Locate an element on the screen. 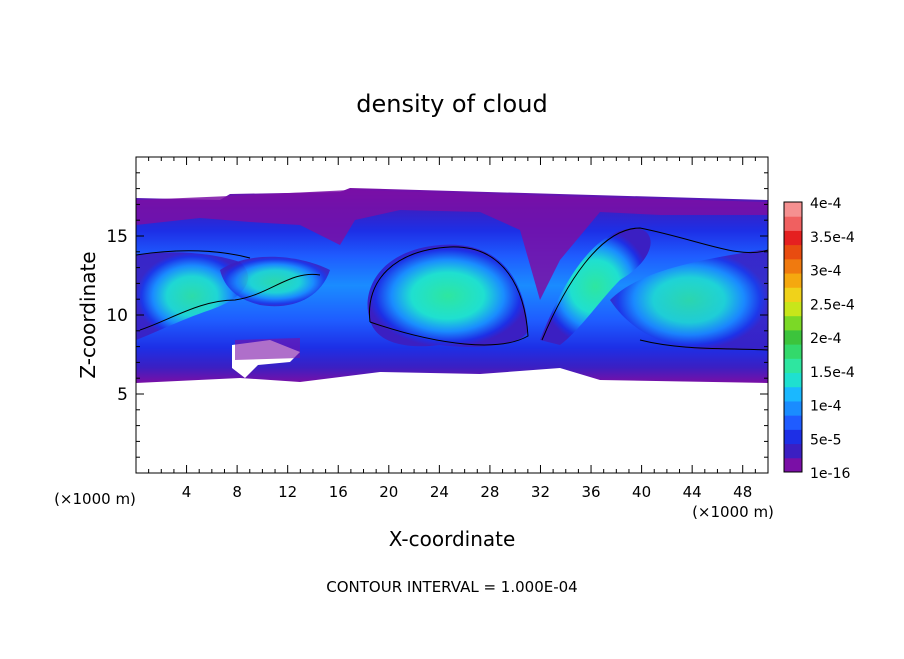  y-tick-label: 10 is located at coordinates (117, 316).